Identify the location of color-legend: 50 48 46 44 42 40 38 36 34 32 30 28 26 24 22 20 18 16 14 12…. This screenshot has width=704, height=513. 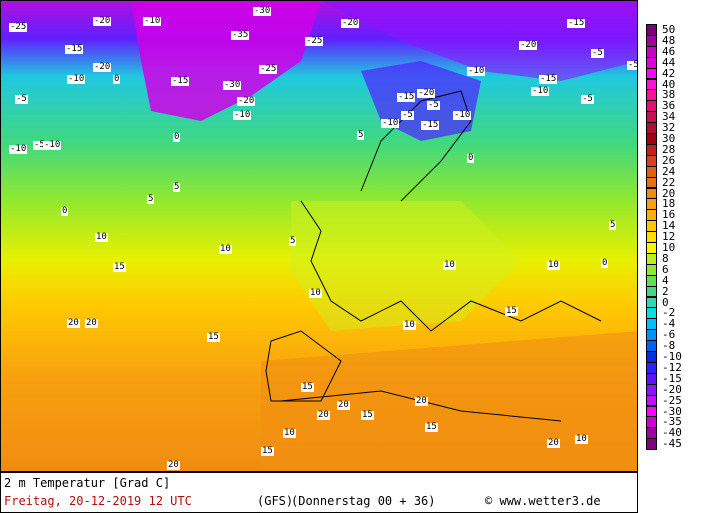
(674, 242).